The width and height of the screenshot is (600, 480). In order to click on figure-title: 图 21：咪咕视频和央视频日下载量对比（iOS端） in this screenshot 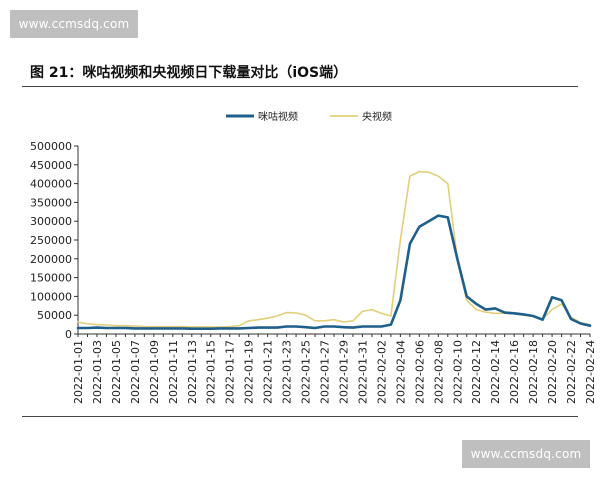, I will do `click(189, 73)`.